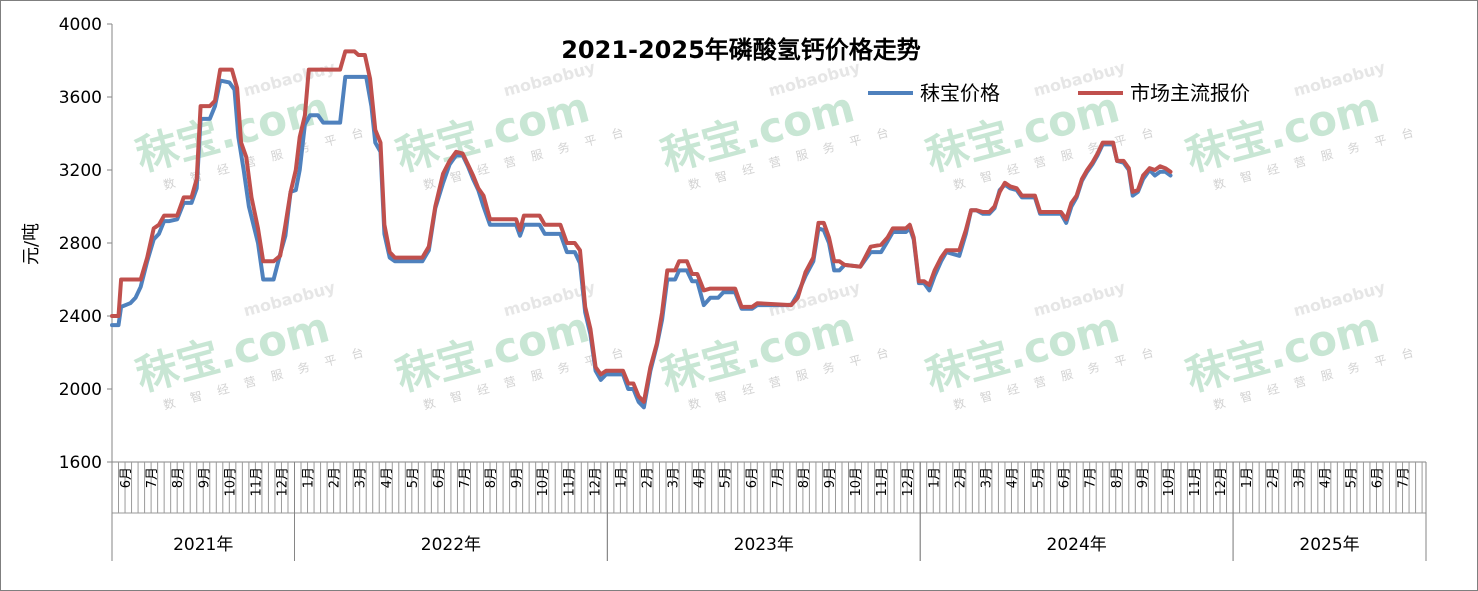 This screenshot has width=1478, height=591. I want to click on year-groups: 2021年 2022年 2023年 2024年 2025年, so click(769, 511).